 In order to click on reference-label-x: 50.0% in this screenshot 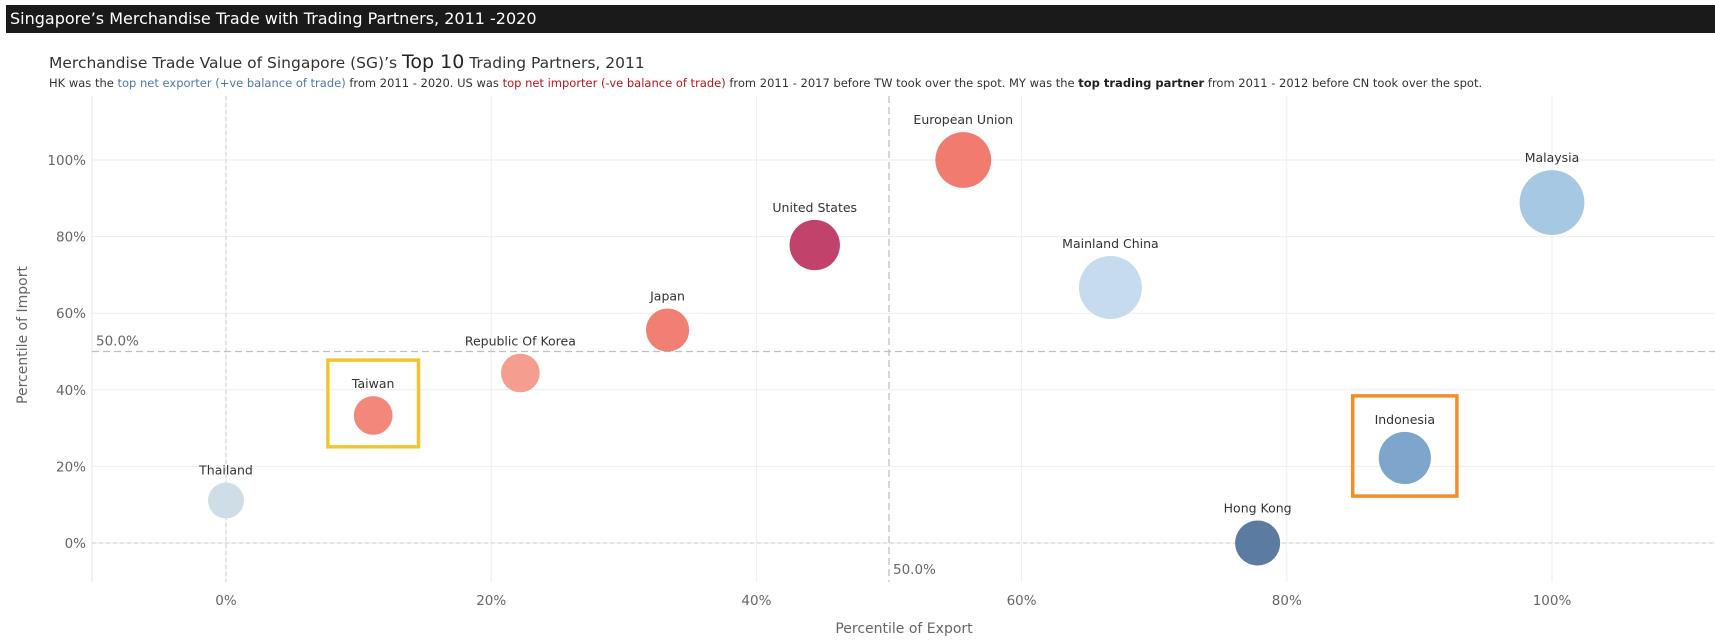, I will do `click(914, 570)`.